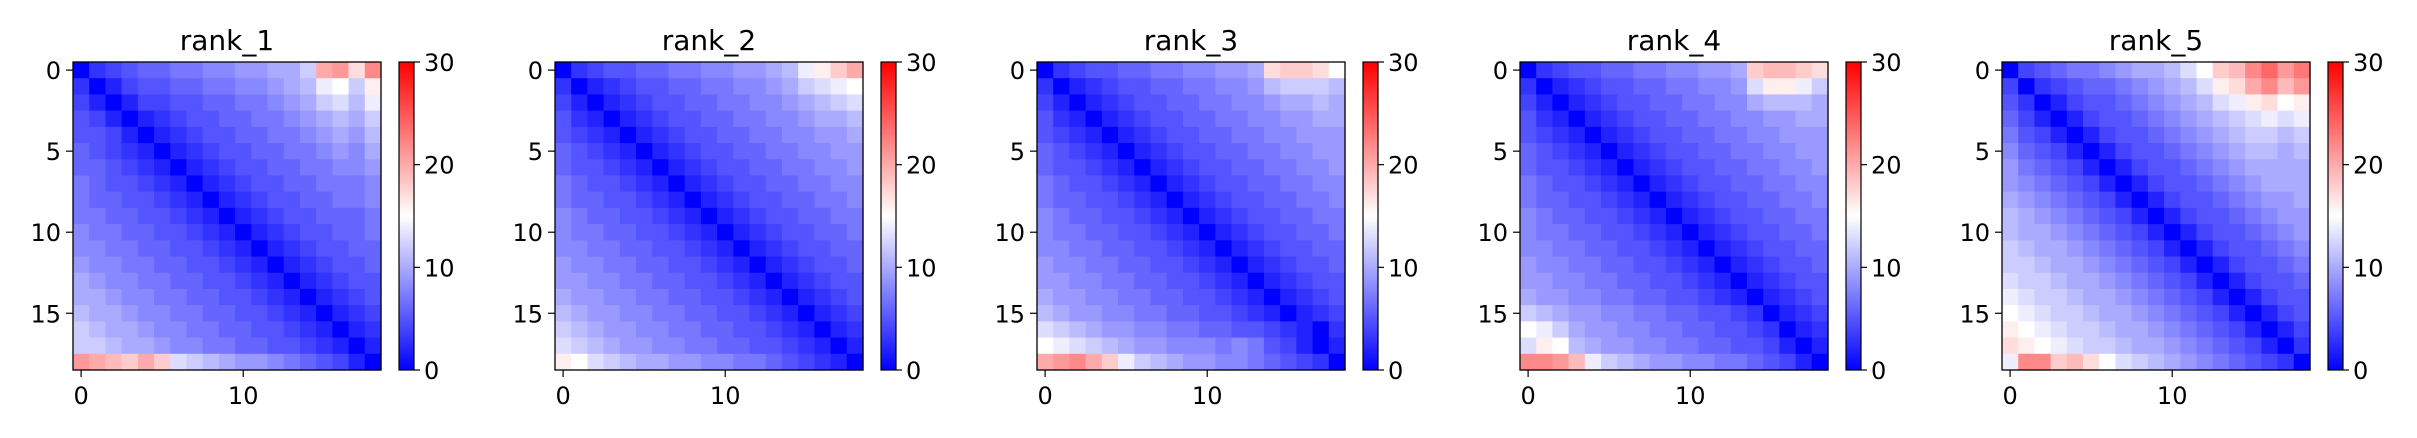 This screenshot has width=2417, height=438. Describe the element at coordinates (1403, 268) in the screenshot. I see `colorbar-tick-label: 10` at that location.